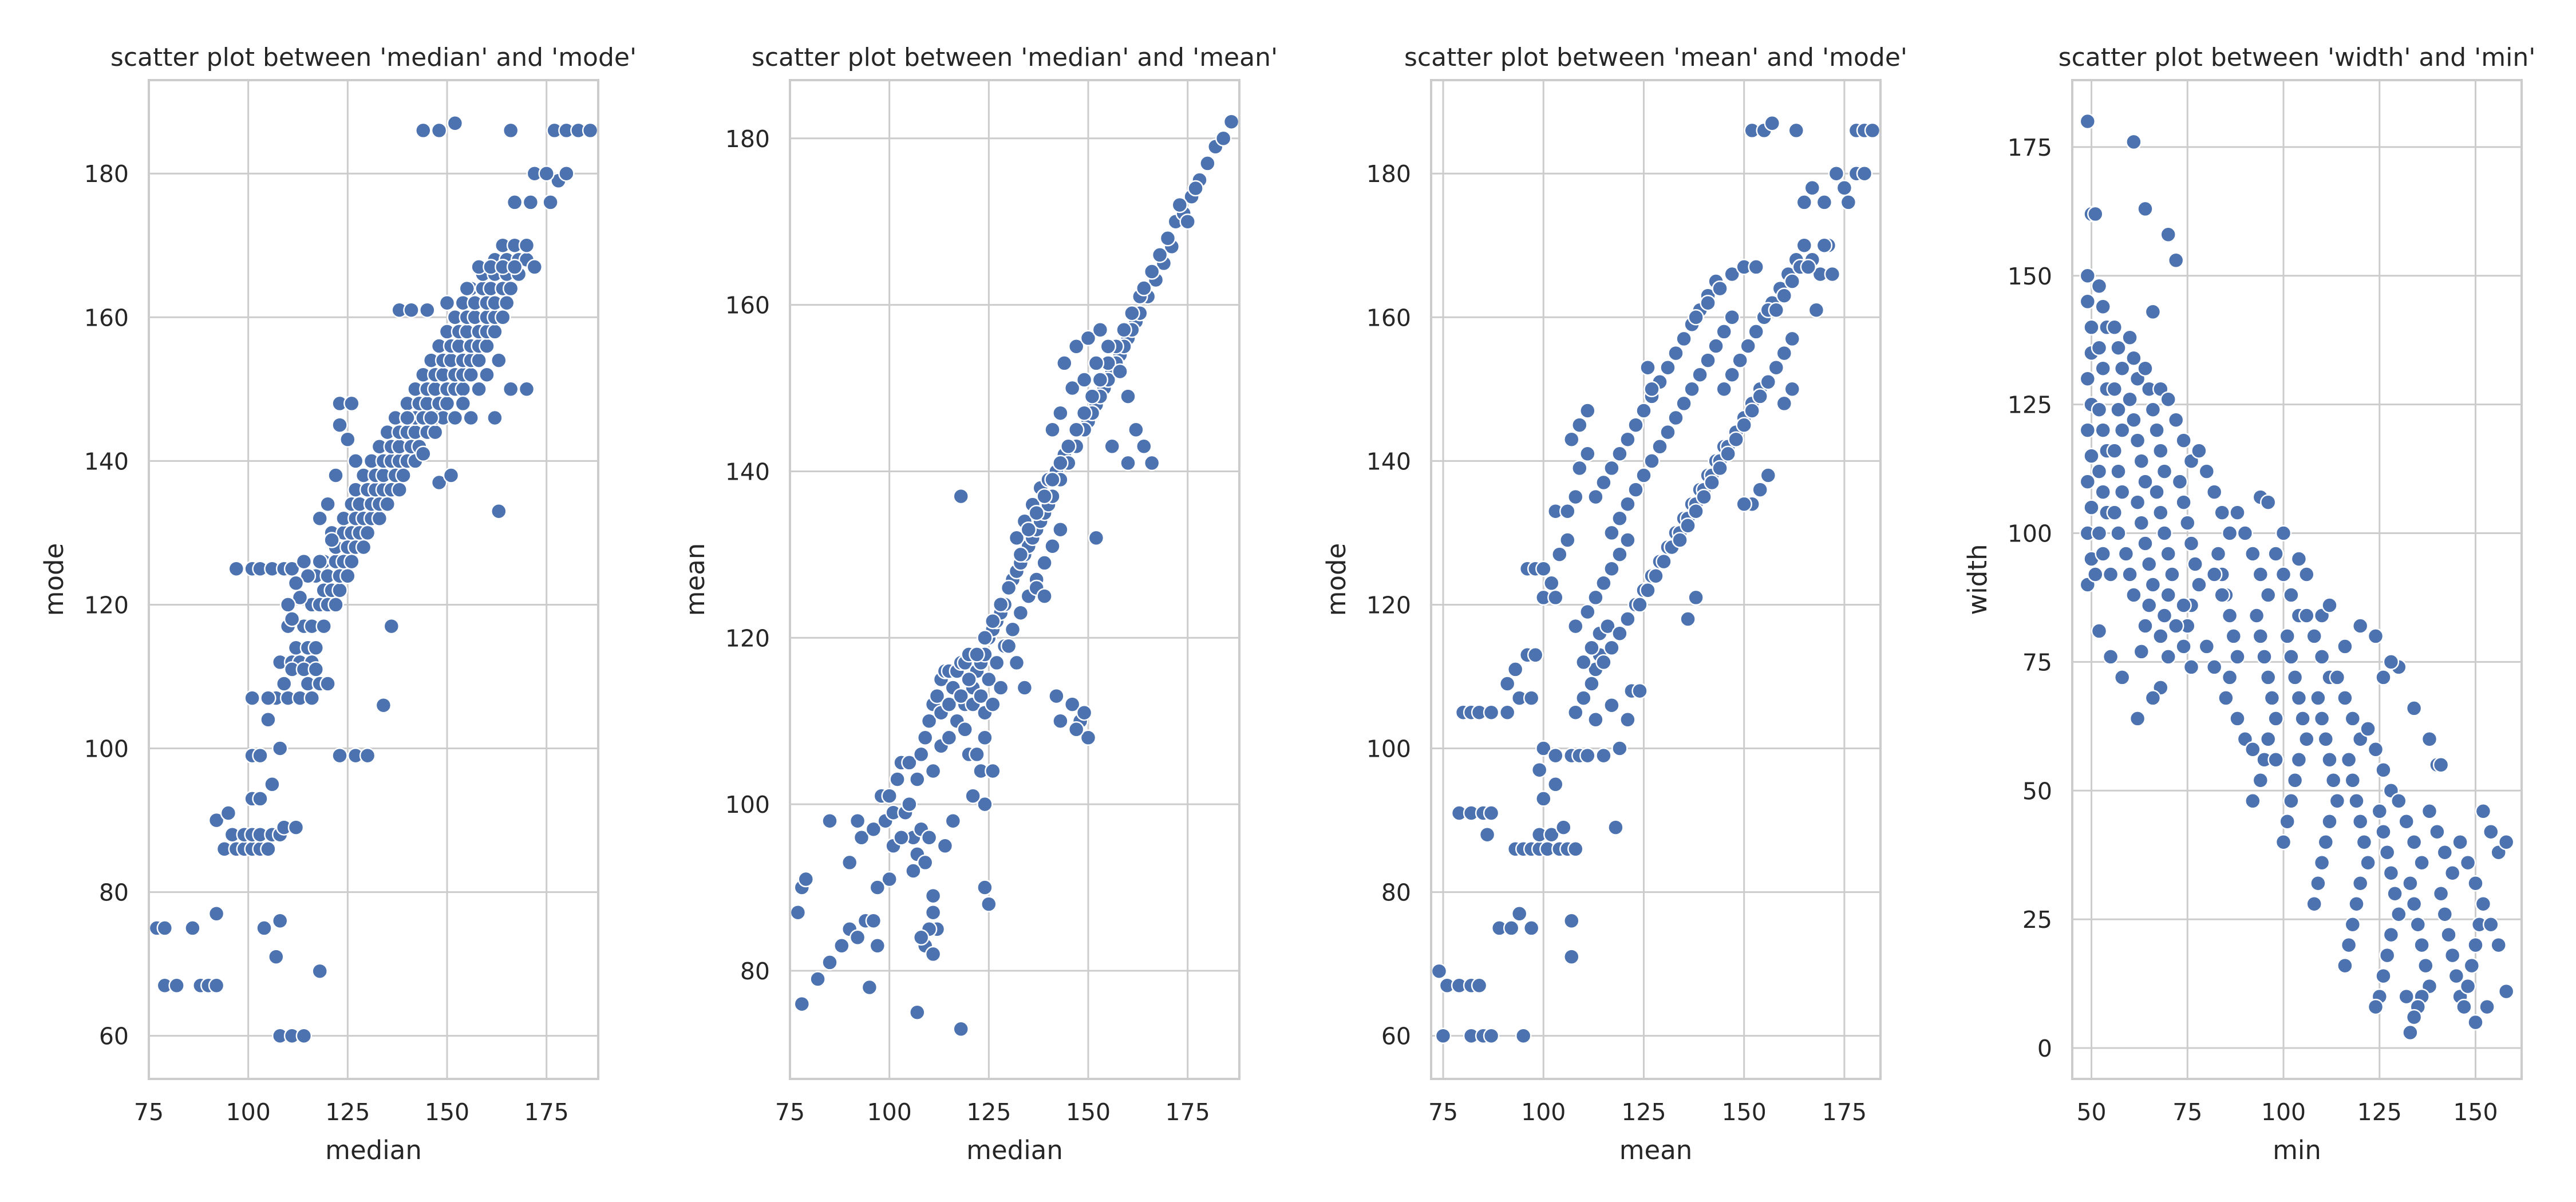 The height and width of the screenshot is (1202, 2576). I want to click on x-tick-label: 100, so click(889, 1112).